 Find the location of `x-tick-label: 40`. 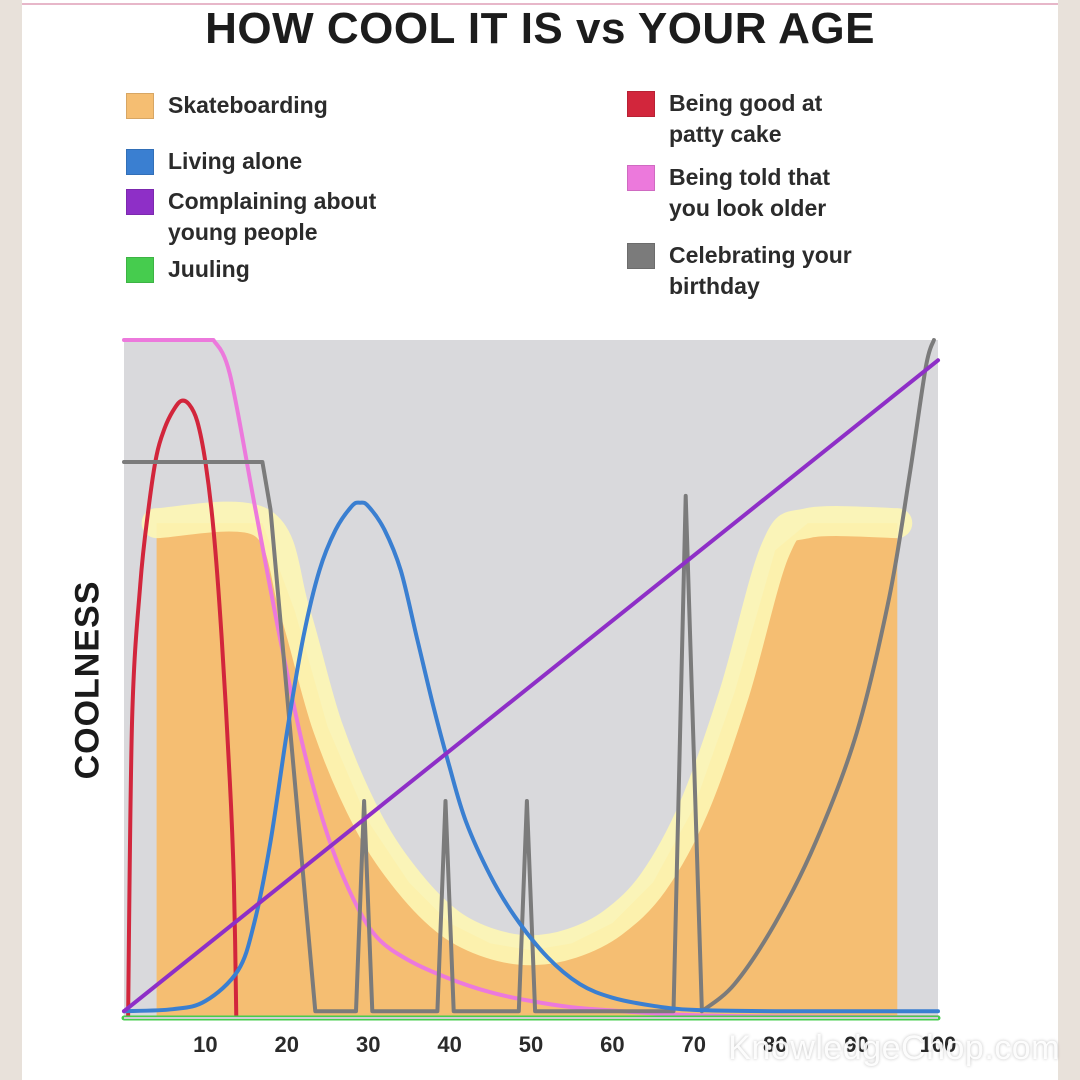

x-tick-label: 40 is located at coordinates (449, 1044).